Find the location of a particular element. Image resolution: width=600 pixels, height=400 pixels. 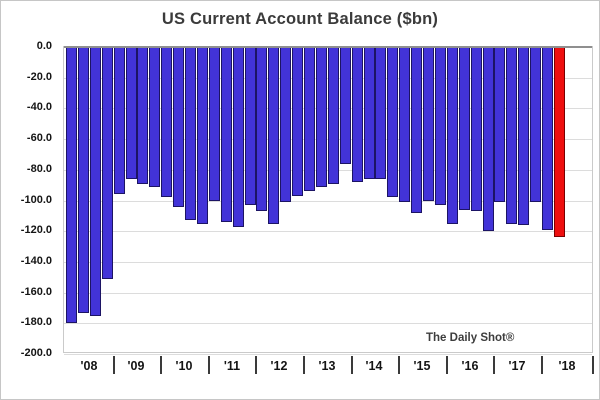

y-tick-label--100.0: -100.0 is located at coordinates (36, 200).